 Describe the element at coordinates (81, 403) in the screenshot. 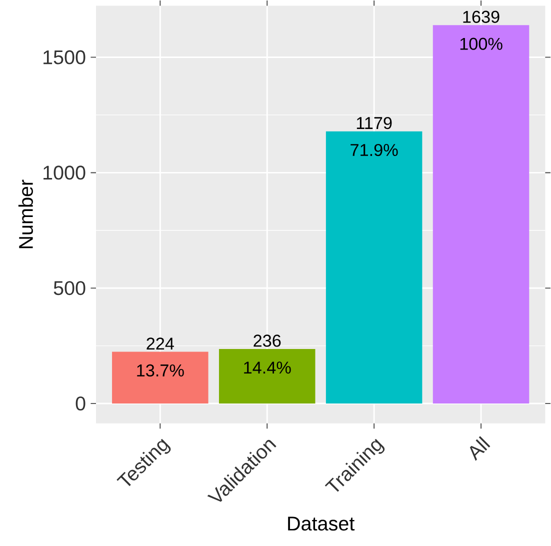

I see `y-tick-label: 0` at that location.